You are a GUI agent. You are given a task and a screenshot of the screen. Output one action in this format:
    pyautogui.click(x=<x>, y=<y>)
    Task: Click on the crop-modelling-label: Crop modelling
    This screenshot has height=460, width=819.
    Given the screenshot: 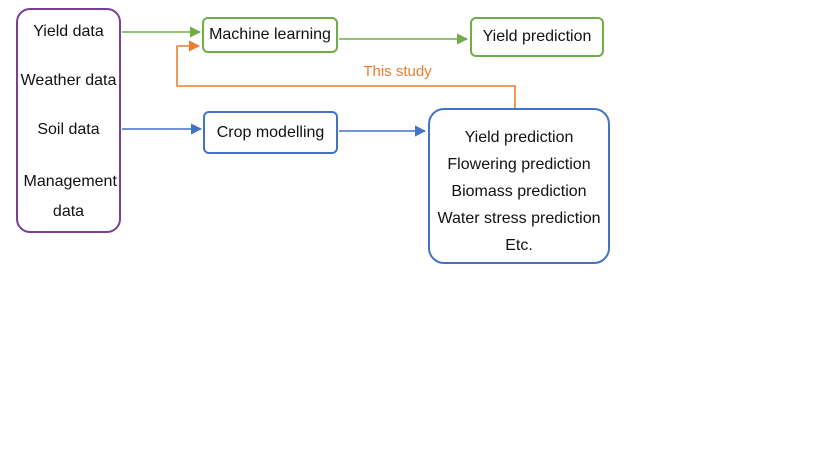 What is the action you would take?
    pyautogui.click(x=270, y=132)
    